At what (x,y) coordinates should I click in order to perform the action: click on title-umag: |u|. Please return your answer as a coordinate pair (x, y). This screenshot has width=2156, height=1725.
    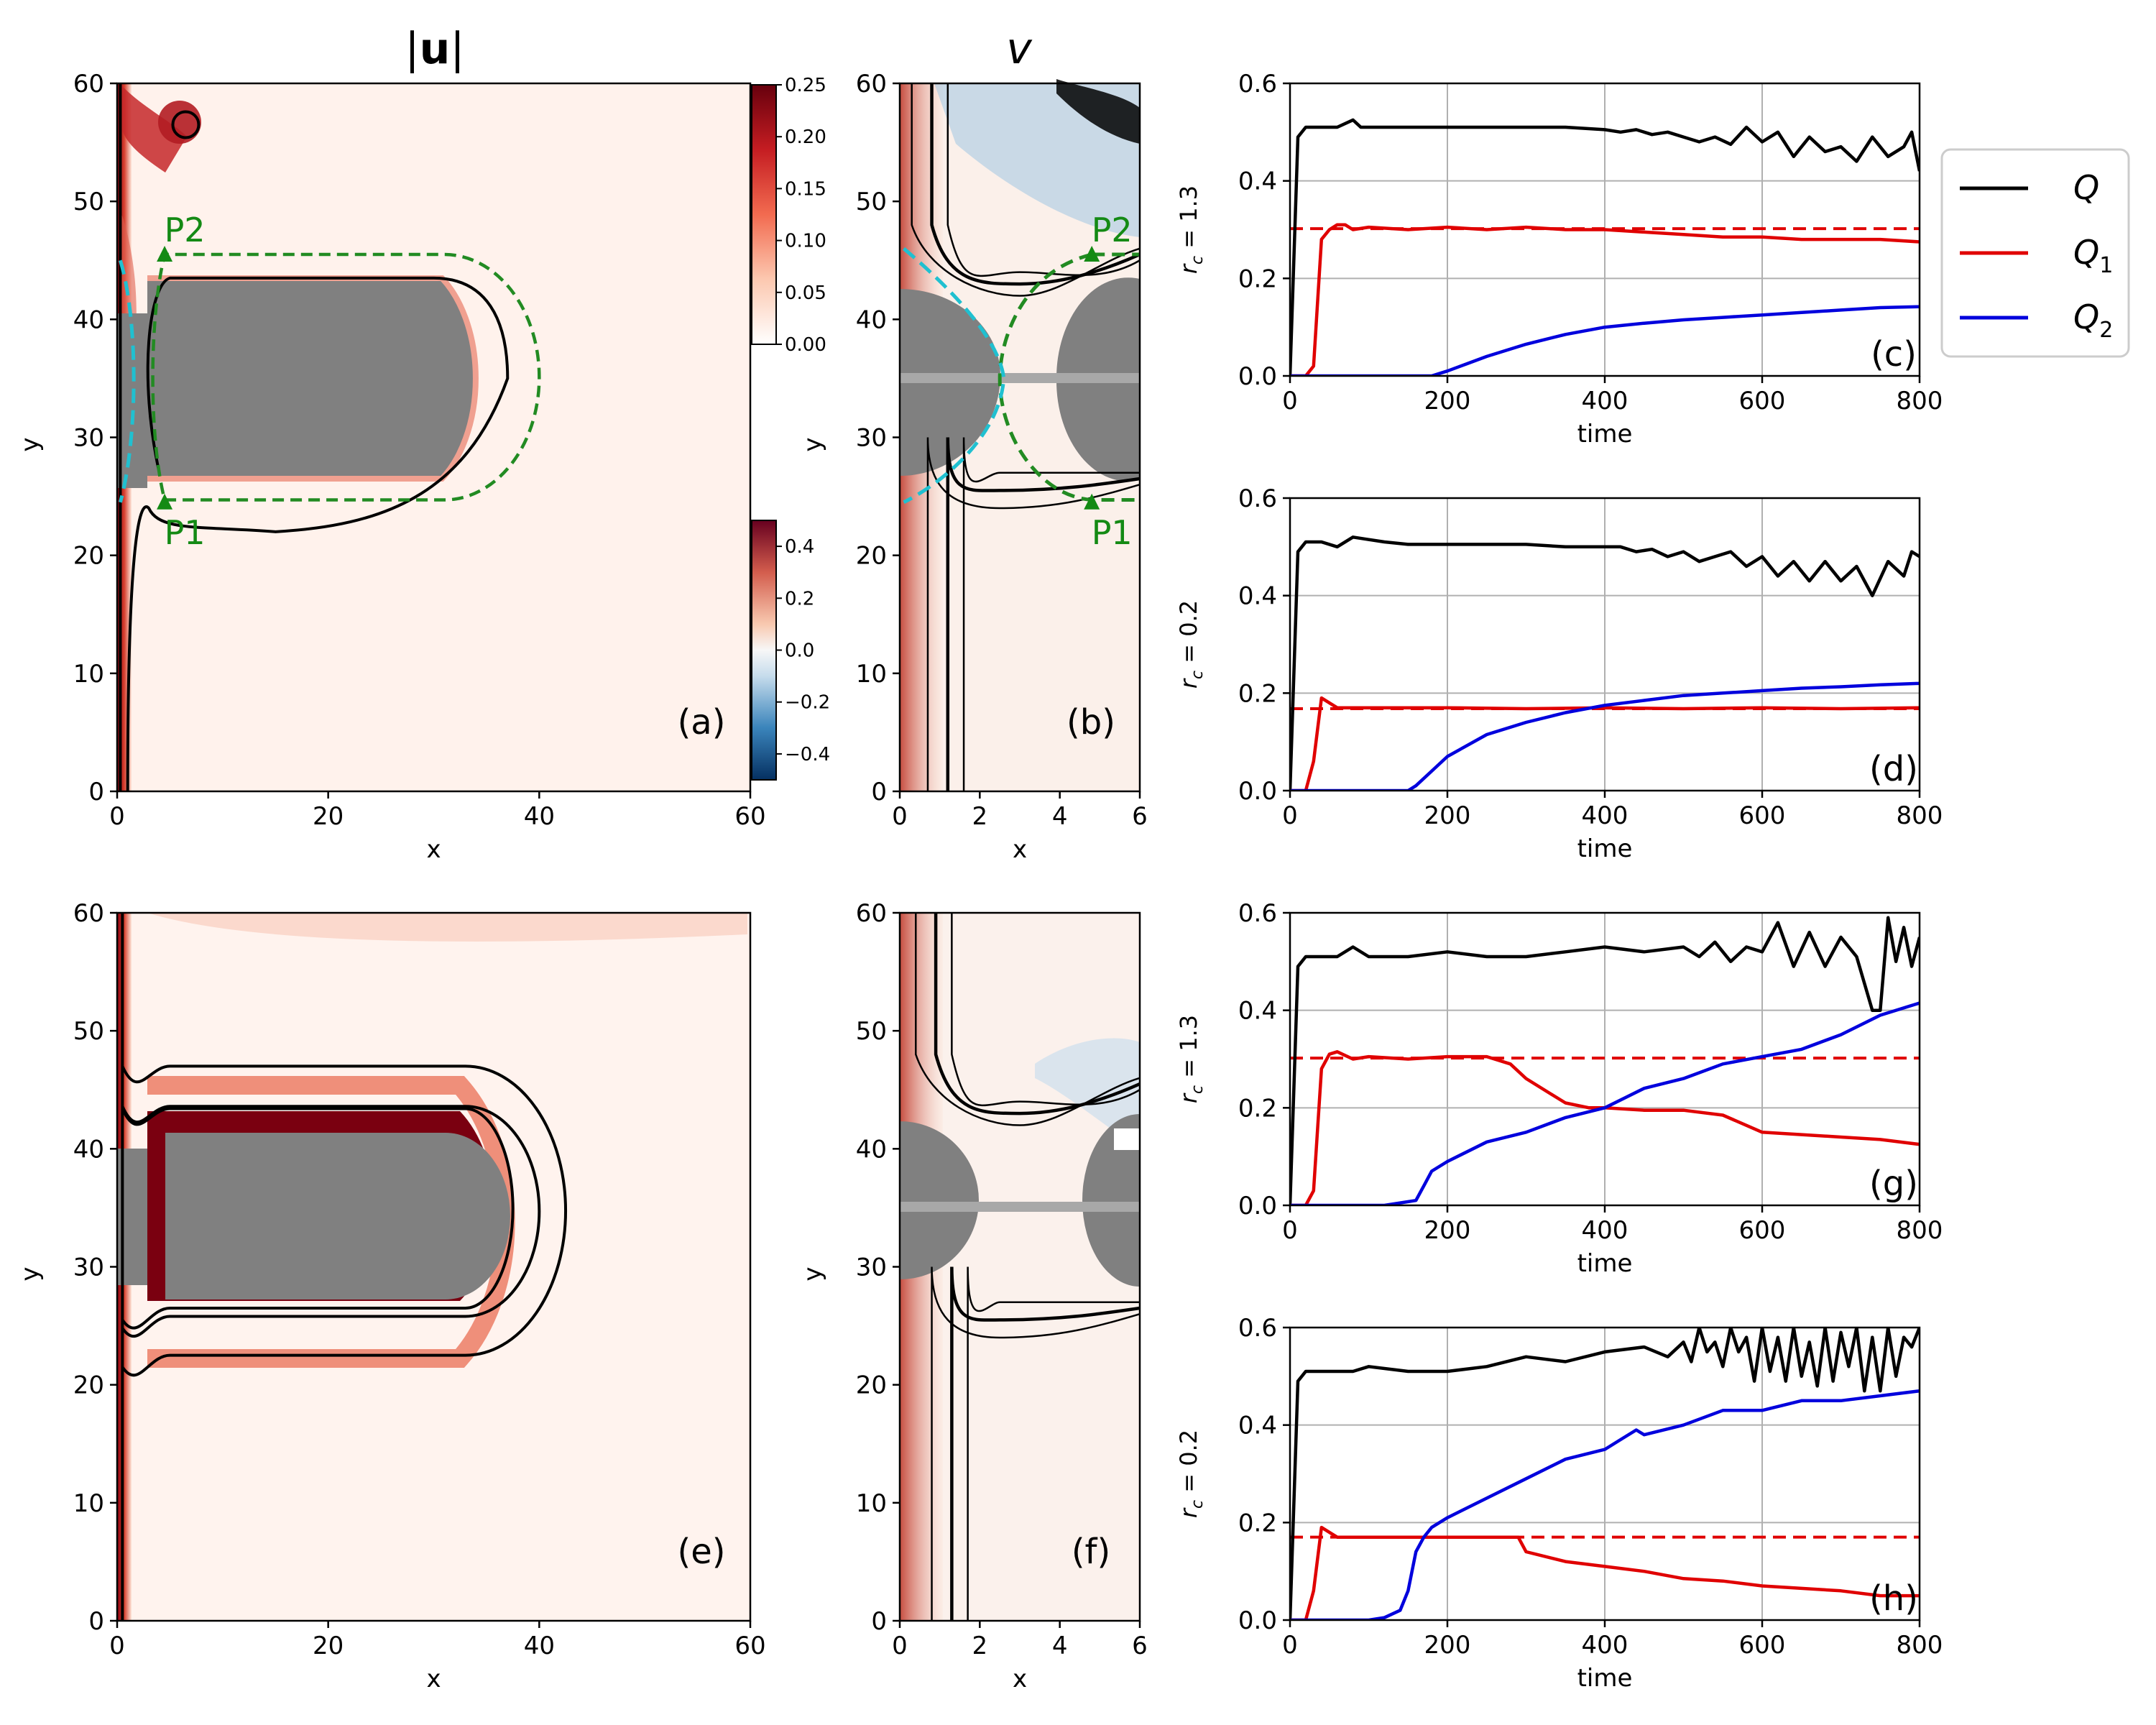
    Looking at the image, I should click on (434, 49).